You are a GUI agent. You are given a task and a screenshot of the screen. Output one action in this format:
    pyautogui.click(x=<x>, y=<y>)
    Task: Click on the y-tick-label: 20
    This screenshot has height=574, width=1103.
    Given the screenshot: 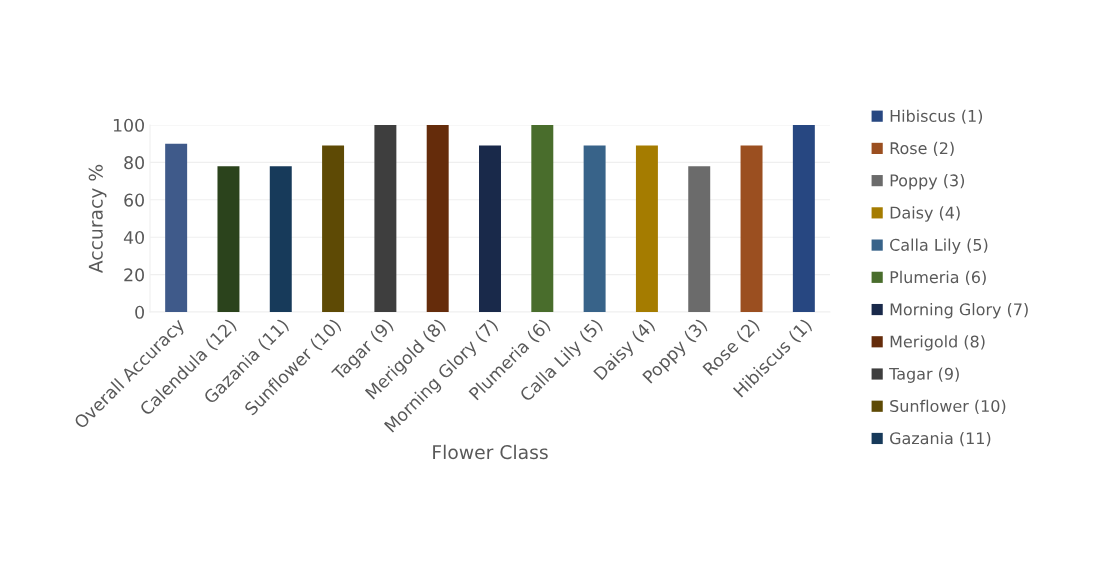 What is the action you would take?
    pyautogui.click(x=134, y=275)
    